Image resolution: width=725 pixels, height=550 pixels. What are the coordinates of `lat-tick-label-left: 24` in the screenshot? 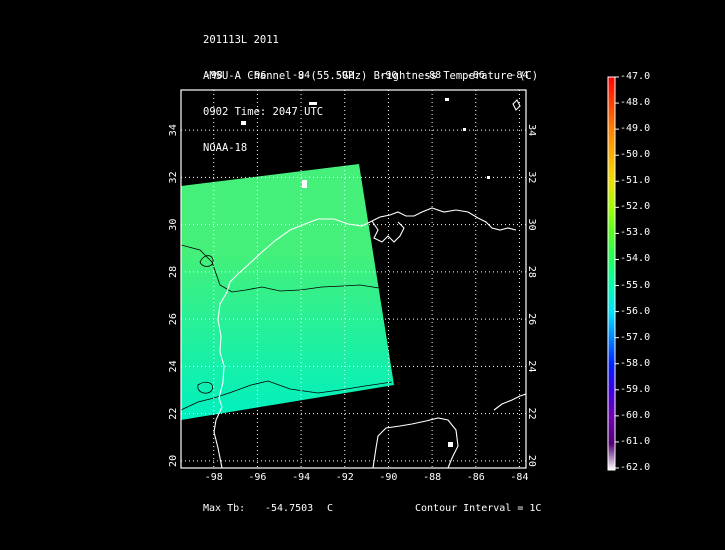 It's located at (173, 366).